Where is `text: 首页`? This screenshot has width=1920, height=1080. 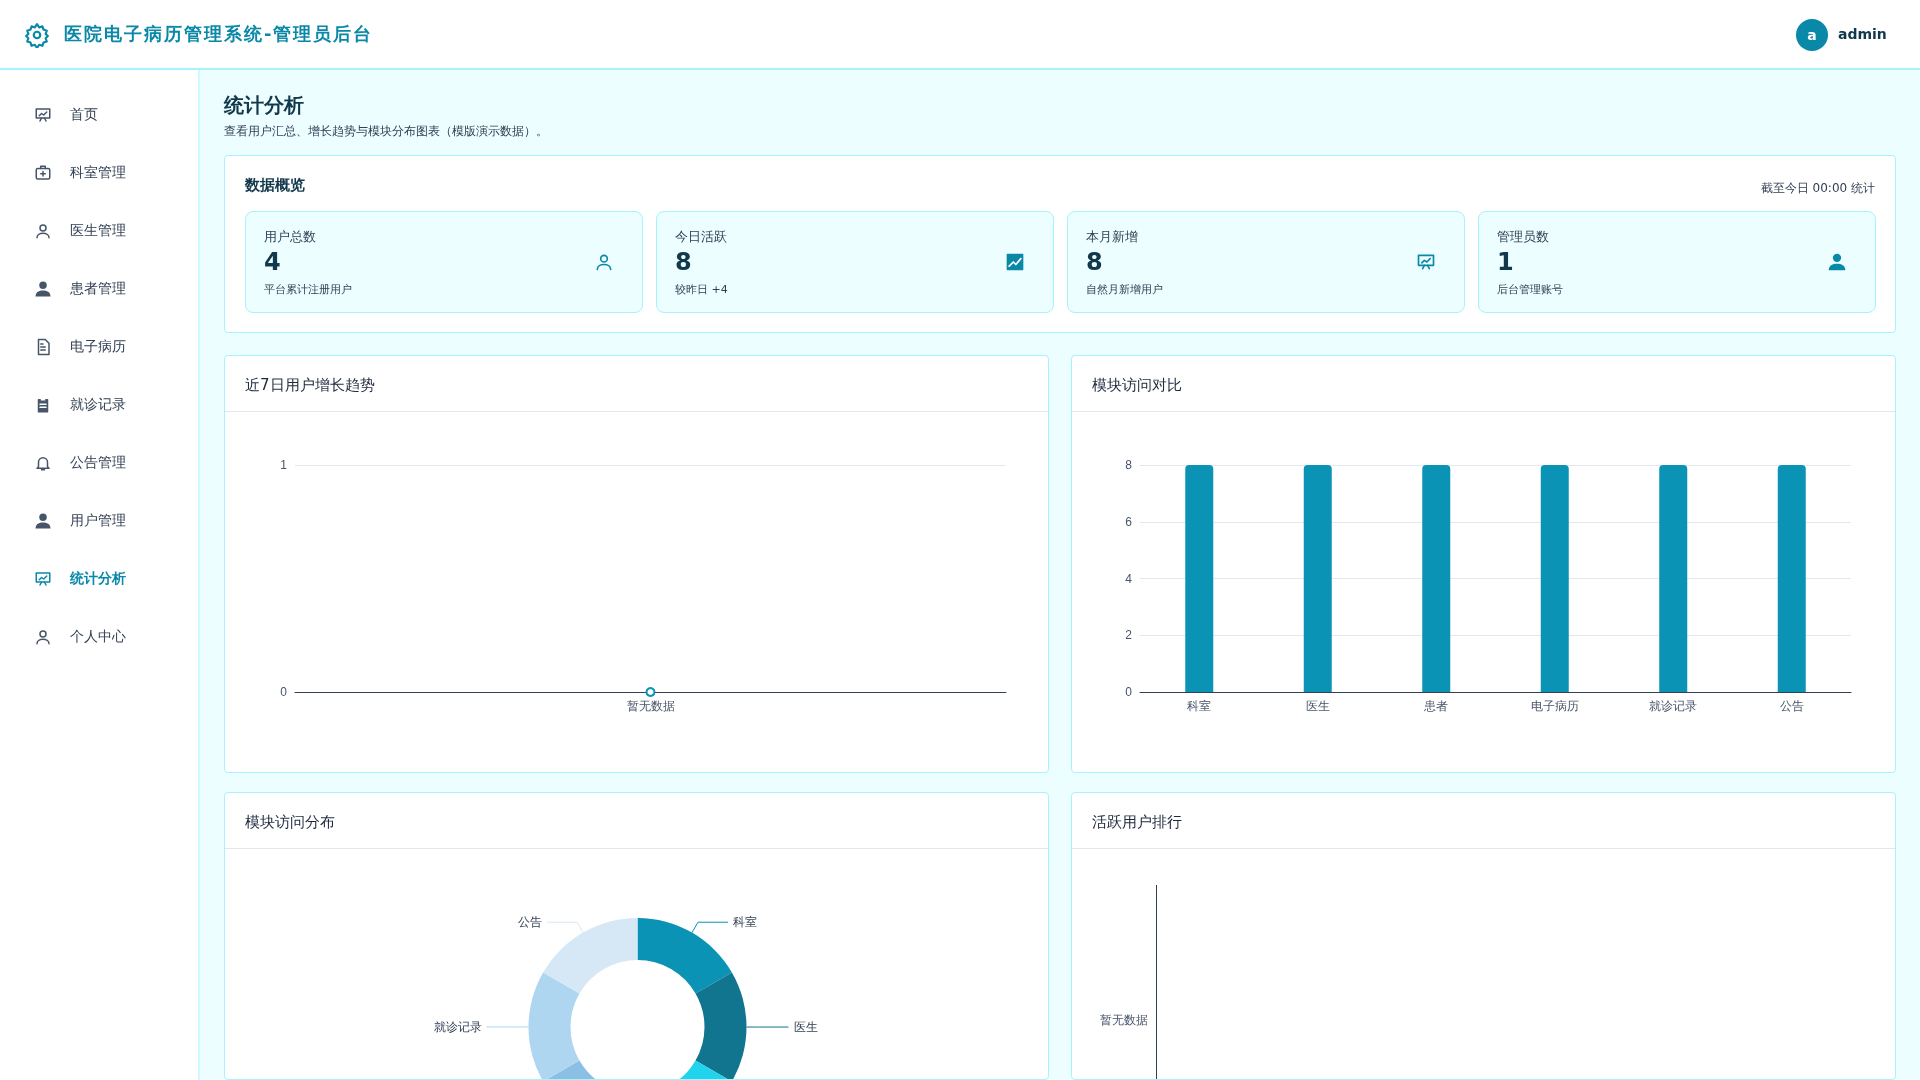
text: 首页 is located at coordinates (84, 115).